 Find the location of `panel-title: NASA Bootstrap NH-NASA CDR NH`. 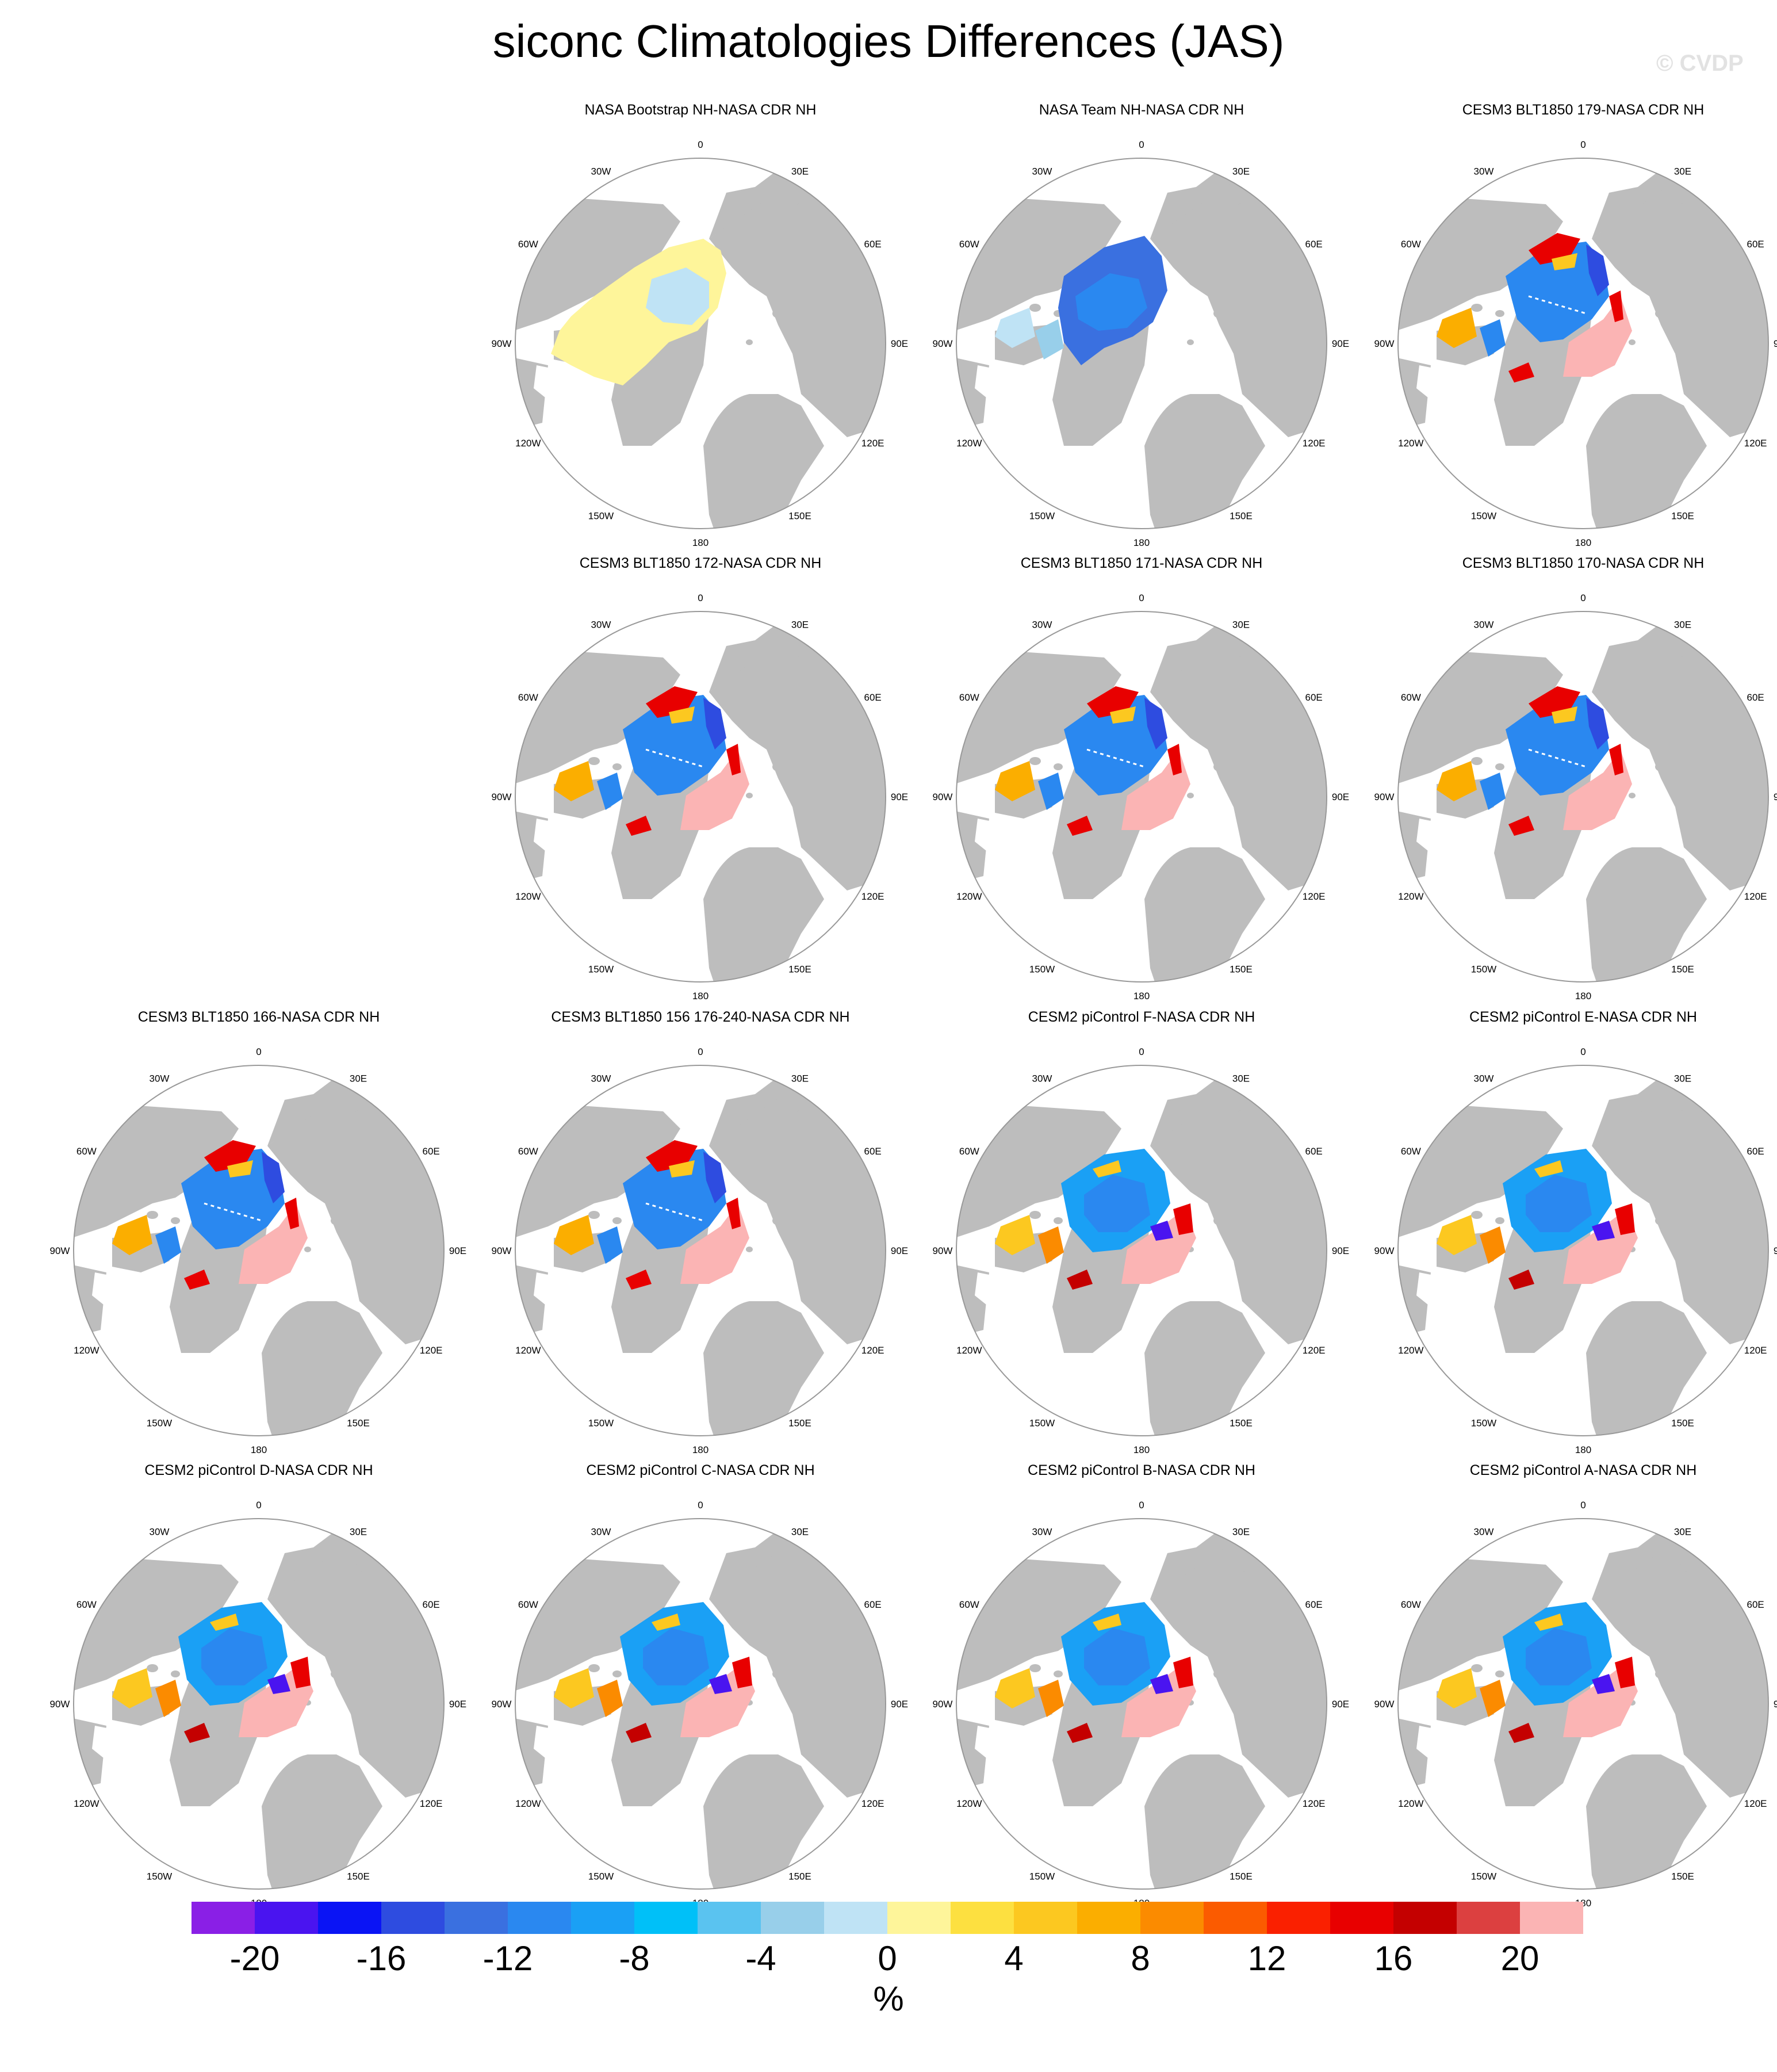

panel-title: NASA Bootstrap NH-NASA CDR NH is located at coordinates (700, 110).